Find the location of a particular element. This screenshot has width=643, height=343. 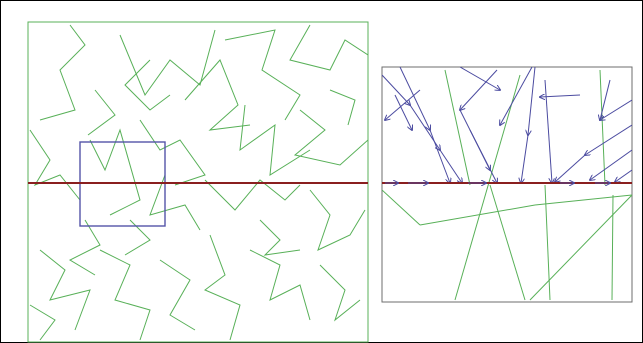

zoom-arrow-edges is located at coordinates (507, 125).